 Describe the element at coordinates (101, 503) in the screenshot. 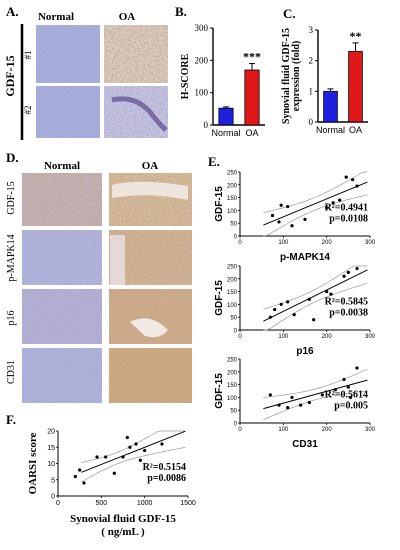

I see `x-tick-label: 500` at that location.